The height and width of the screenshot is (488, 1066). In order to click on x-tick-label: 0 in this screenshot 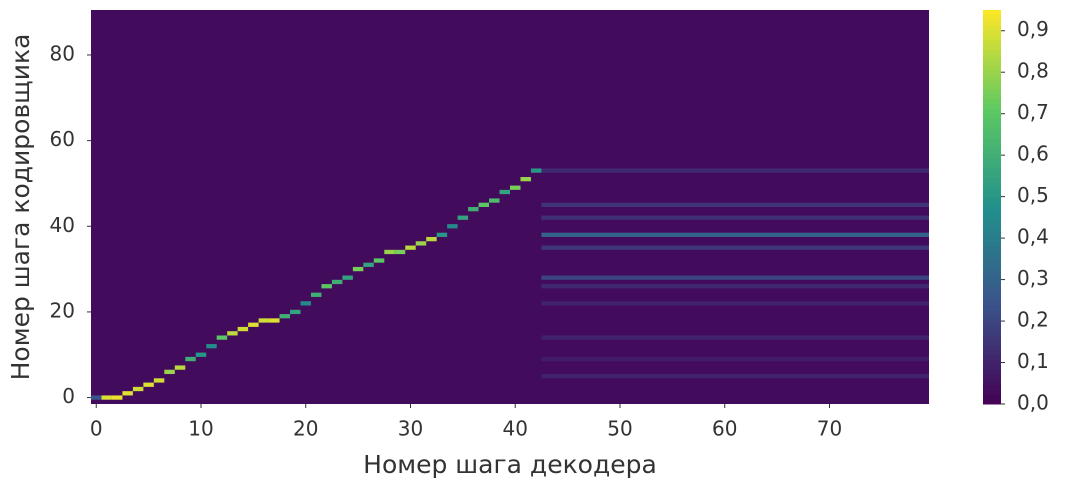, I will do `click(96, 429)`.